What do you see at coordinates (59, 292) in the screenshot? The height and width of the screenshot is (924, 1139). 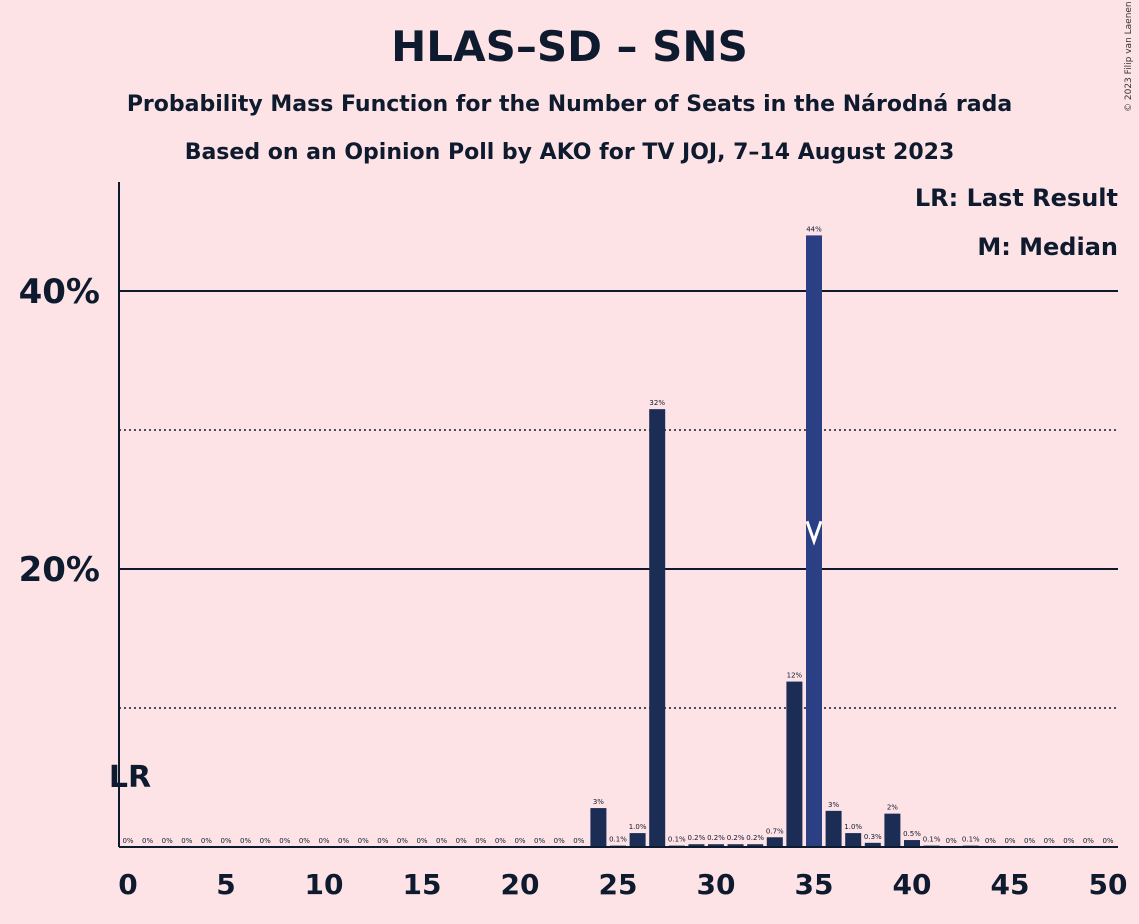 I see `y-tick-label: 40%` at bounding box center [59, 292].